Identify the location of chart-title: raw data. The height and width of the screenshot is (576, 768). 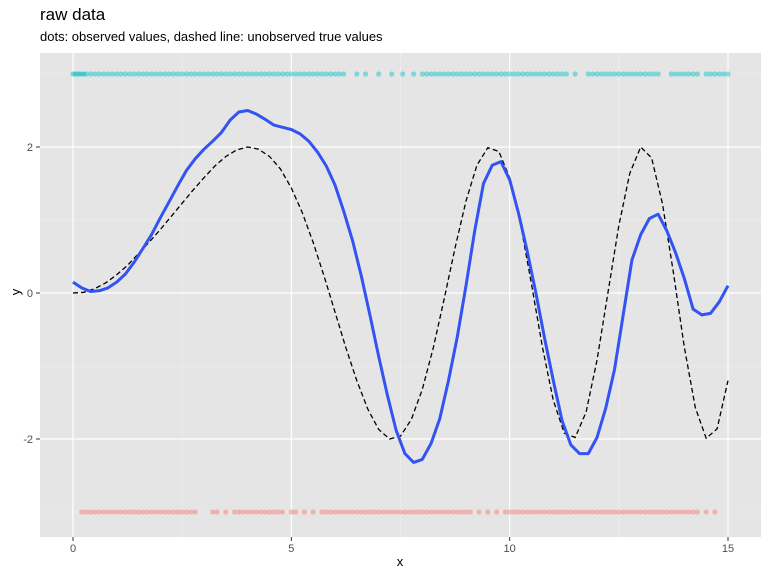
(73, 14).